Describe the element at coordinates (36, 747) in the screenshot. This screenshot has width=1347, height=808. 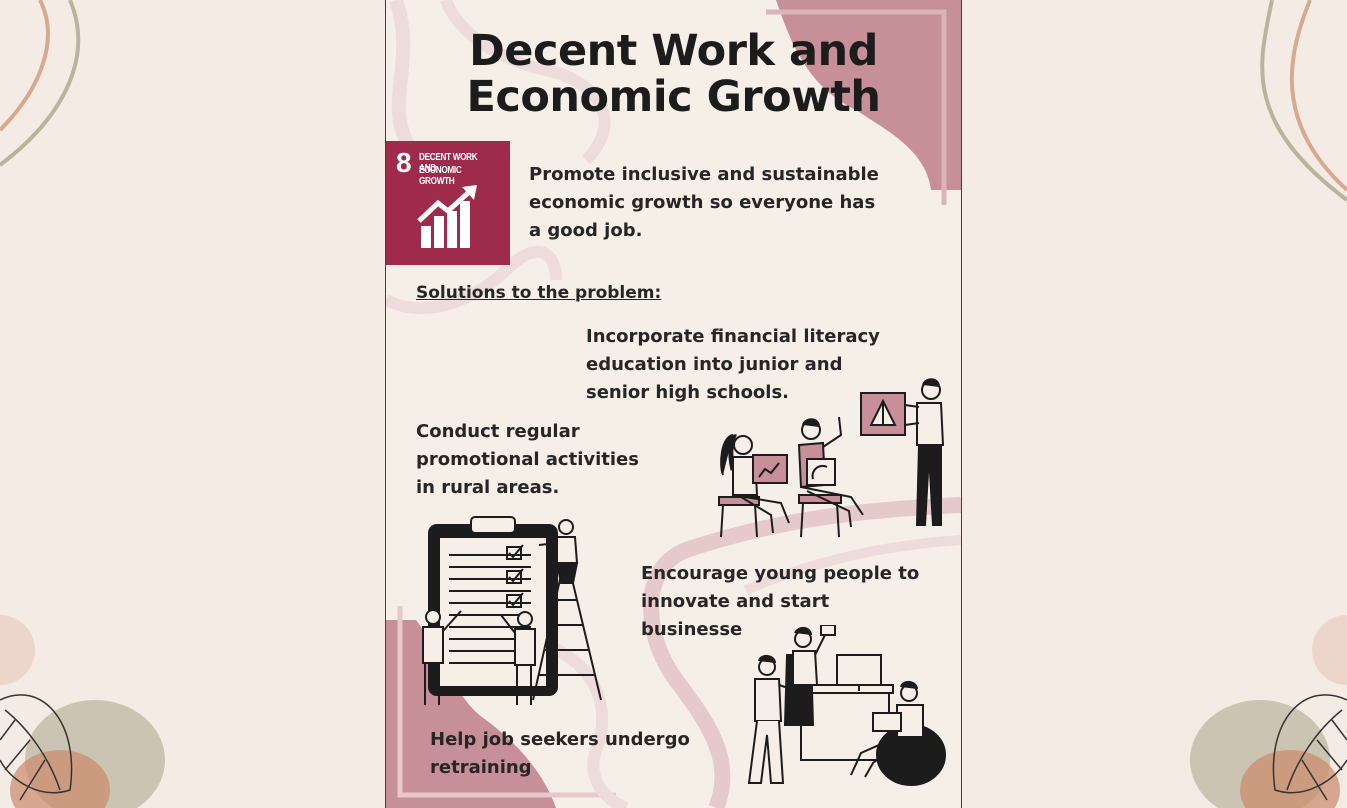
I see `left-leaf-icon` at that location.